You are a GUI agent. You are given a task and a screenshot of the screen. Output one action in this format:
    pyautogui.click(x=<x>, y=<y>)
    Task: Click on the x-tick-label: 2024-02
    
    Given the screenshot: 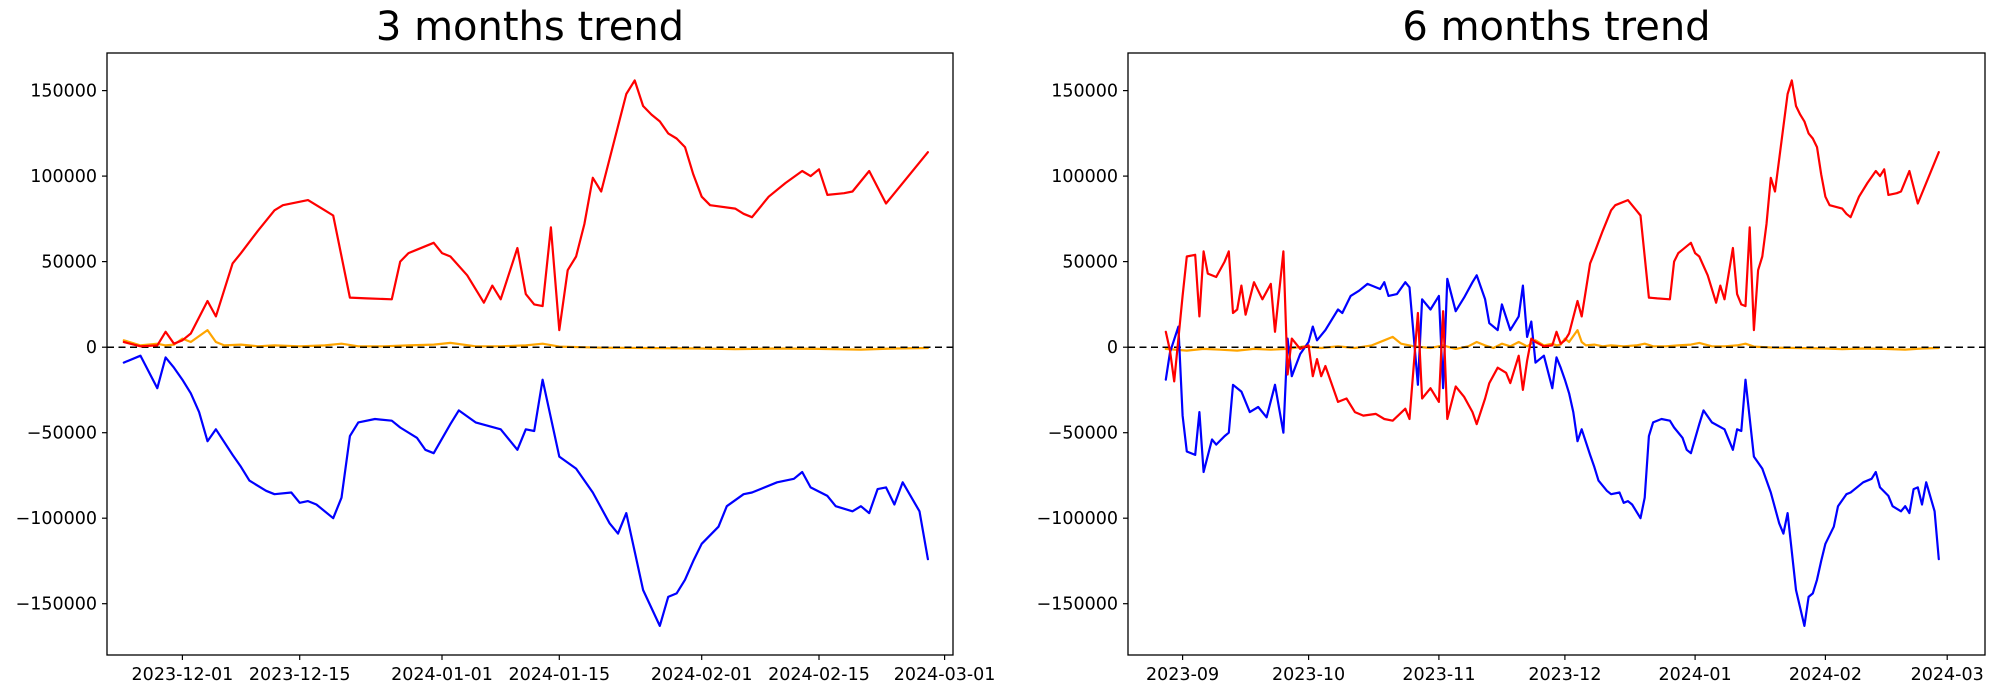 What is the action you would take?
    pyautogui.click(x=1825, y=675)
    